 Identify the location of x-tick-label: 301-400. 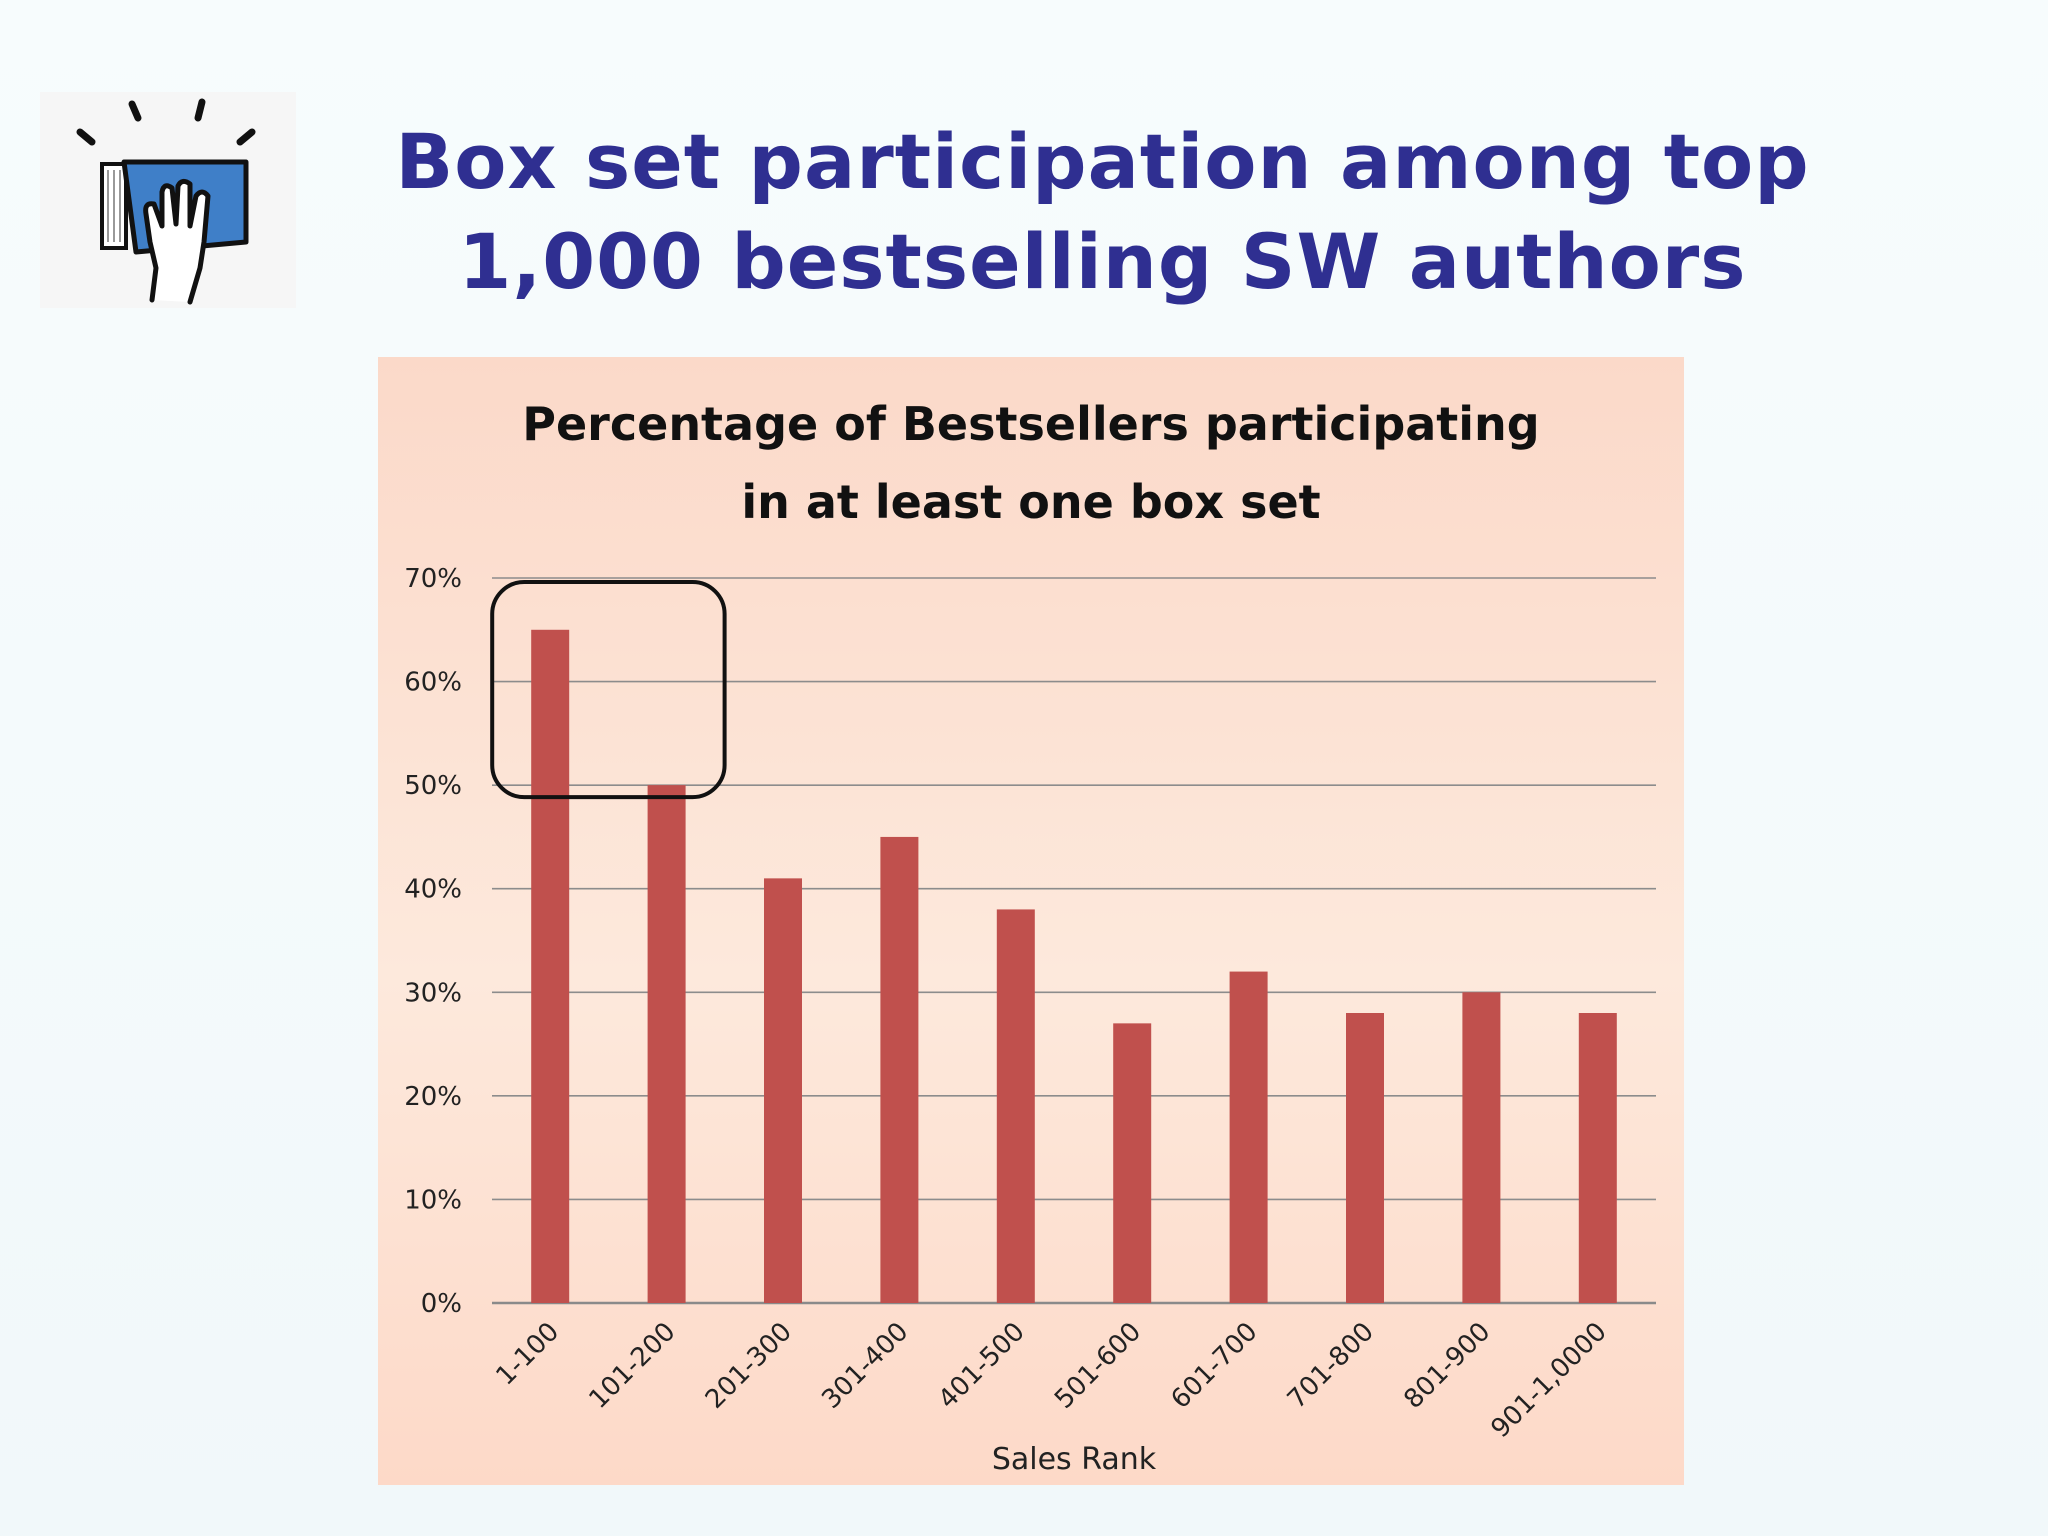
(865, 1366).